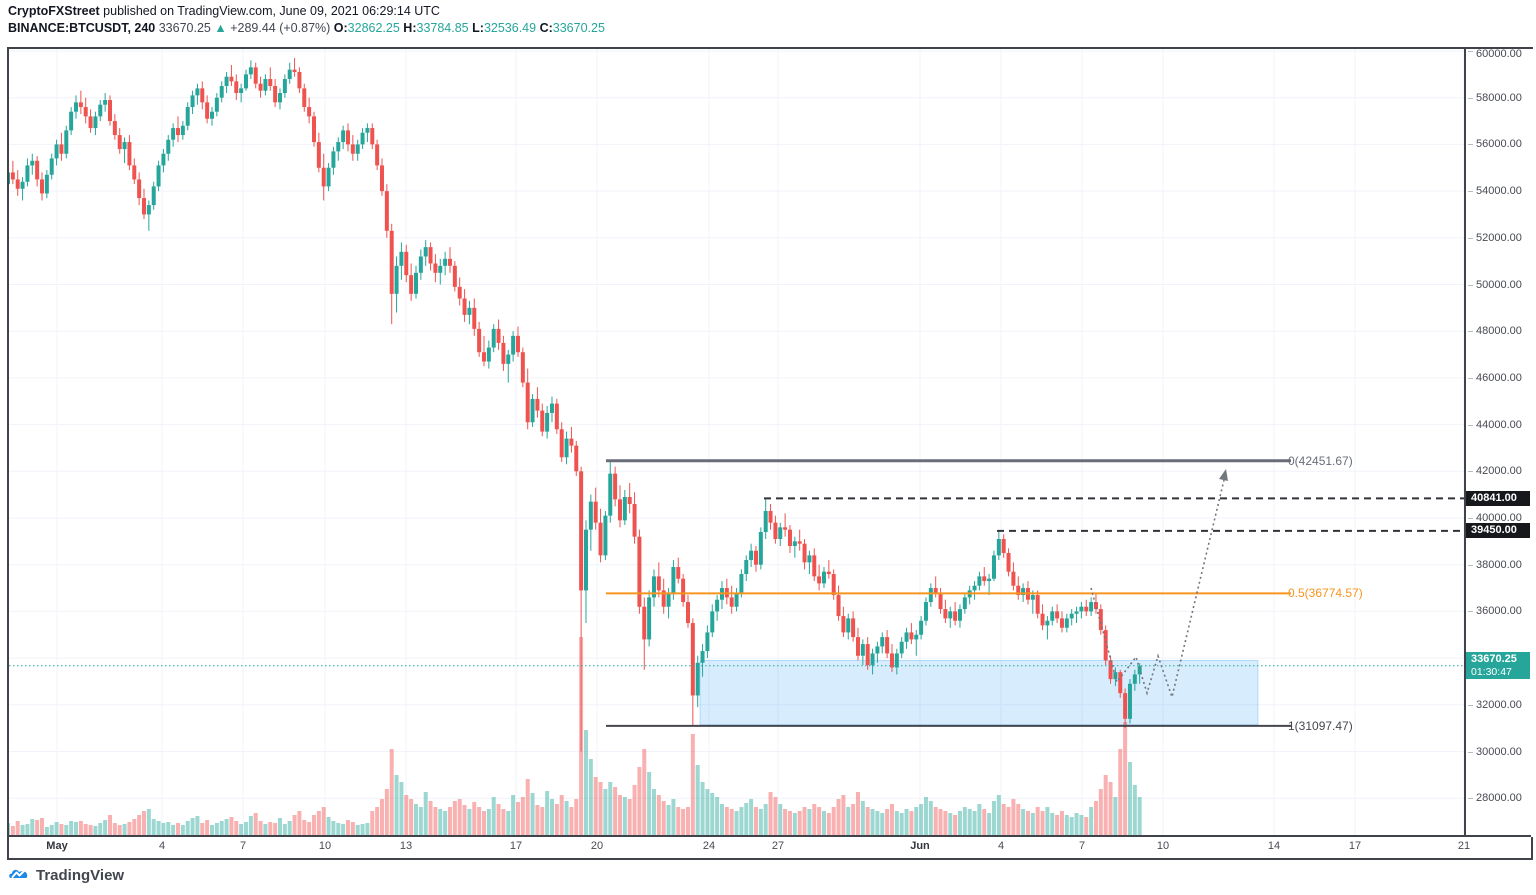 This screenshot has width=1536, height=895. Describe the element at coordinates (1157, 589) in the screenshot. I see `price-projection-path` at that location.